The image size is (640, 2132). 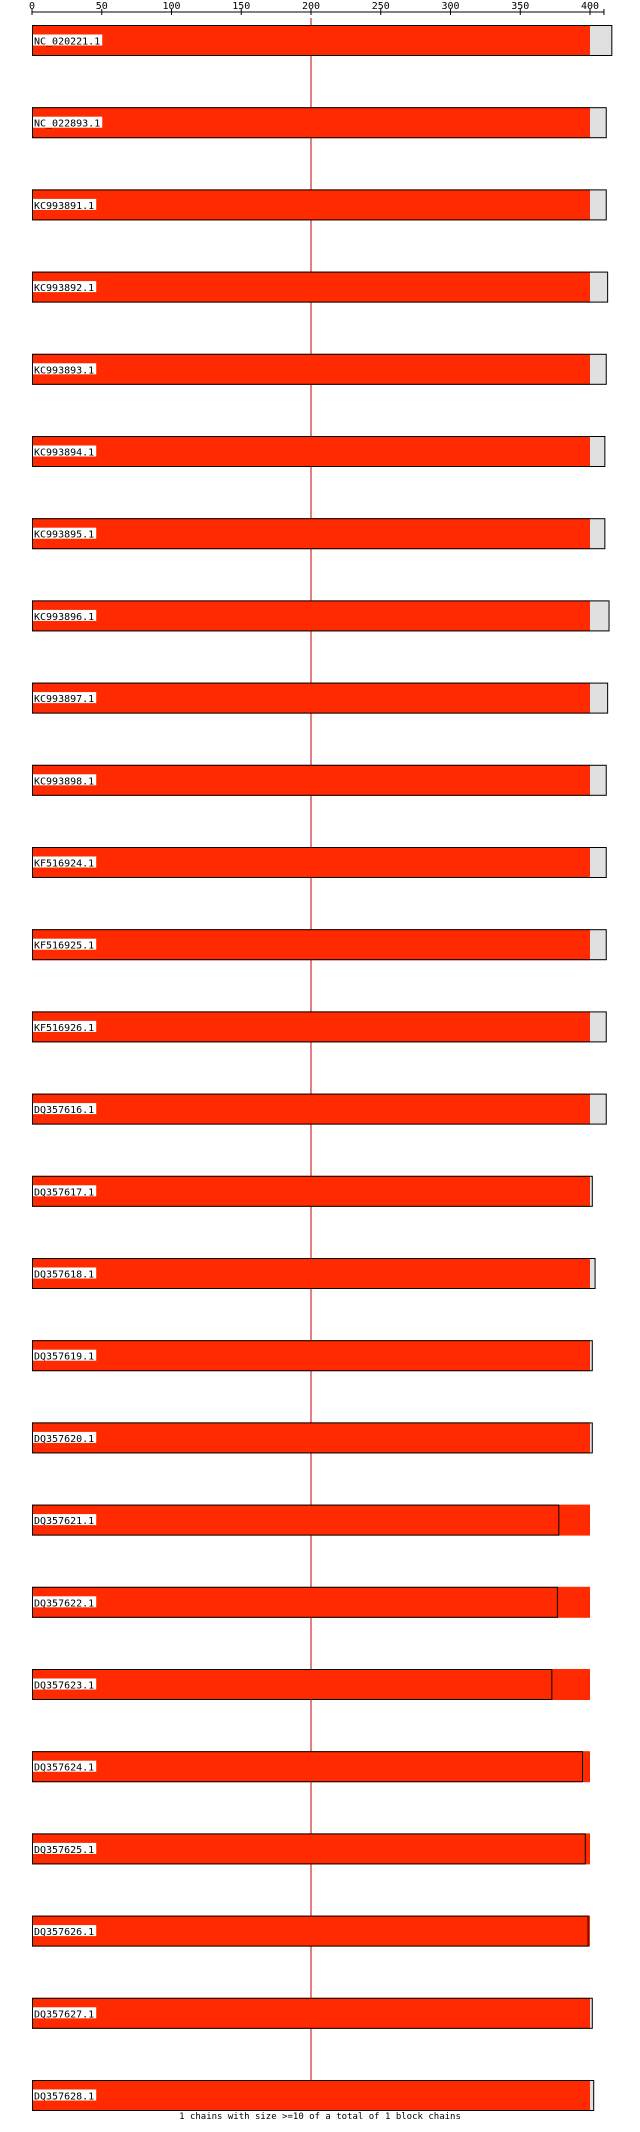 I want to click on bar-label: KC993891.1, so click(x=64, y=206).